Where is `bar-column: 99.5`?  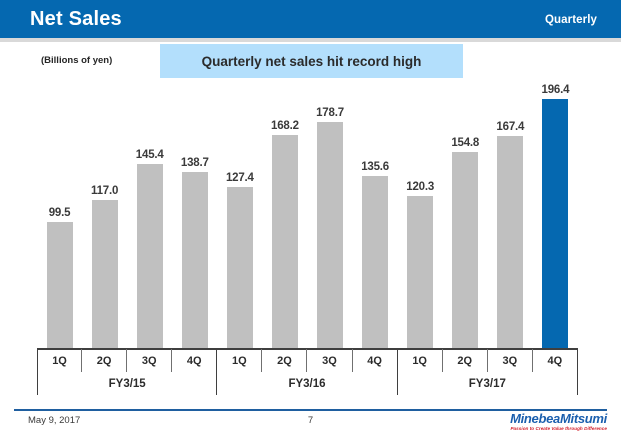 bar-column: 99.5 is located at coordinates (59, 215).